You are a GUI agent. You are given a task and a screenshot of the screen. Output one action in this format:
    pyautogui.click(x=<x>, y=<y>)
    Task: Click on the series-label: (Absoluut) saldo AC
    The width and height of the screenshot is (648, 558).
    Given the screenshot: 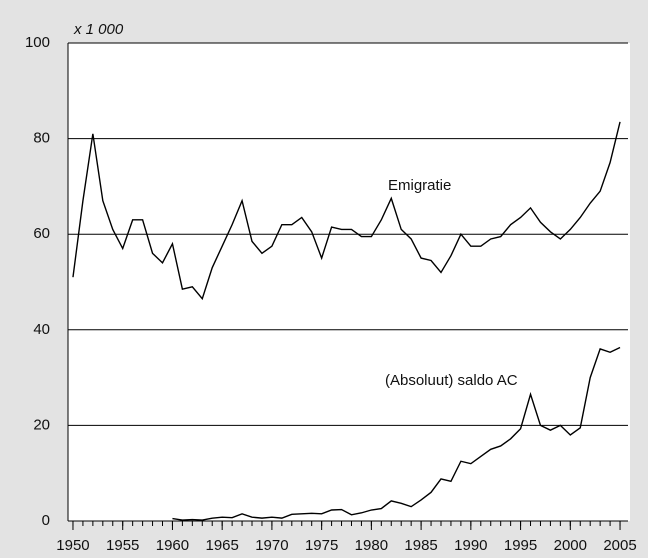 What is the action you would take?
    pyautogui.click(x=451, y=380)
    